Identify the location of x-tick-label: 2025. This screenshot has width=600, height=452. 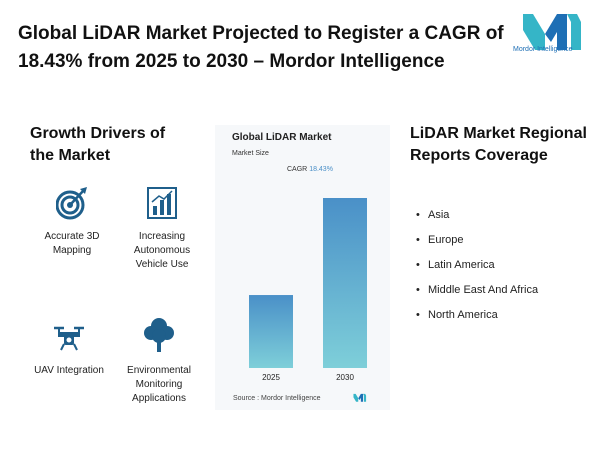
(271, 377).